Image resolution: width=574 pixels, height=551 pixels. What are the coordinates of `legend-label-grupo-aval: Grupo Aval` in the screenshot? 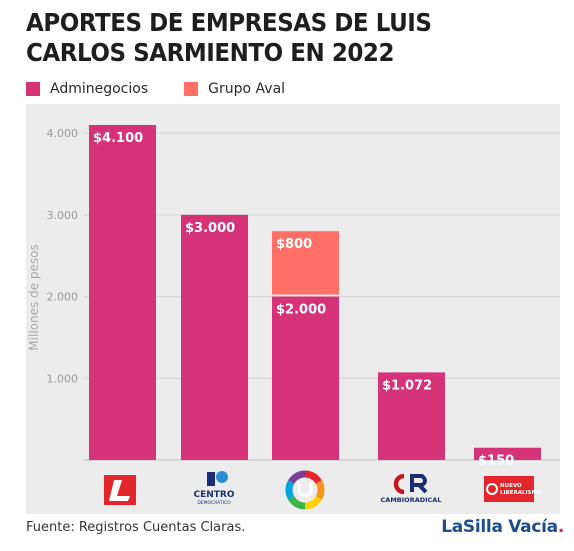 It's located at (247, 89).